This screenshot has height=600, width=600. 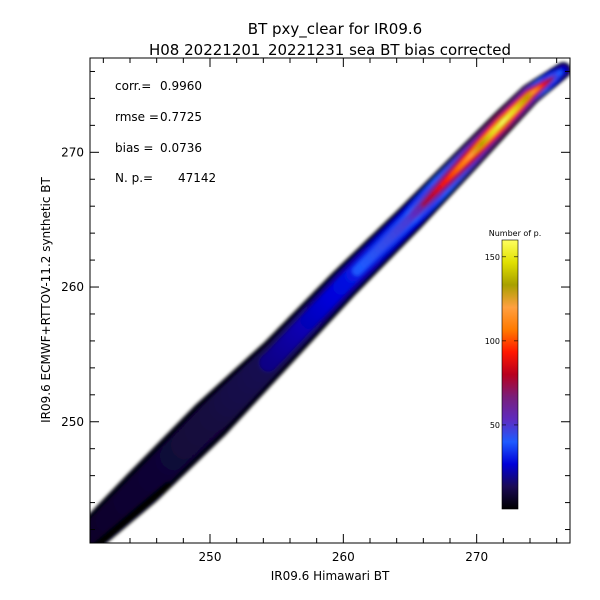 What do you see at coordinates (72, 422) in the screenshot?
I see `y-tick-label: 250` at bounding box center [72, 422].